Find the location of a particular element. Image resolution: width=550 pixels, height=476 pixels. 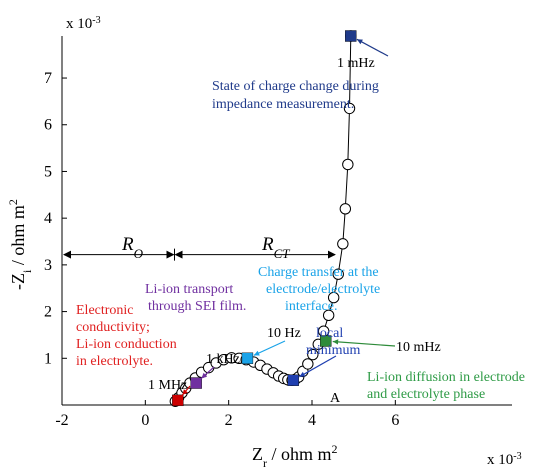

y-tick-label: 1 is located at coordinates (48, 358).